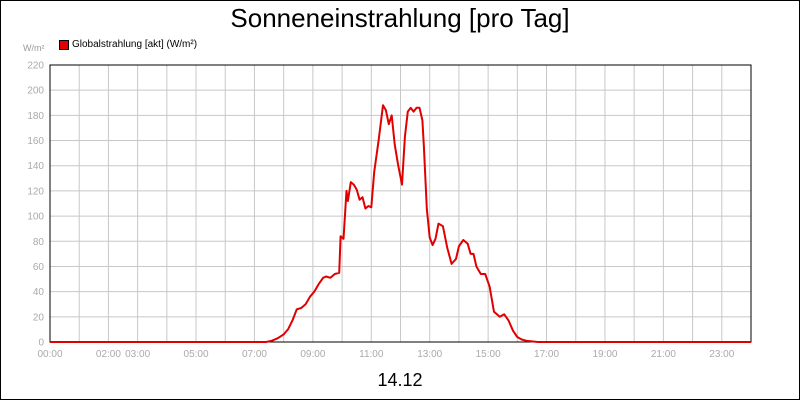 The width and height of the screenshot is (800, 400). I want to click on x-tick-label: 05:00, so click(196, 354).